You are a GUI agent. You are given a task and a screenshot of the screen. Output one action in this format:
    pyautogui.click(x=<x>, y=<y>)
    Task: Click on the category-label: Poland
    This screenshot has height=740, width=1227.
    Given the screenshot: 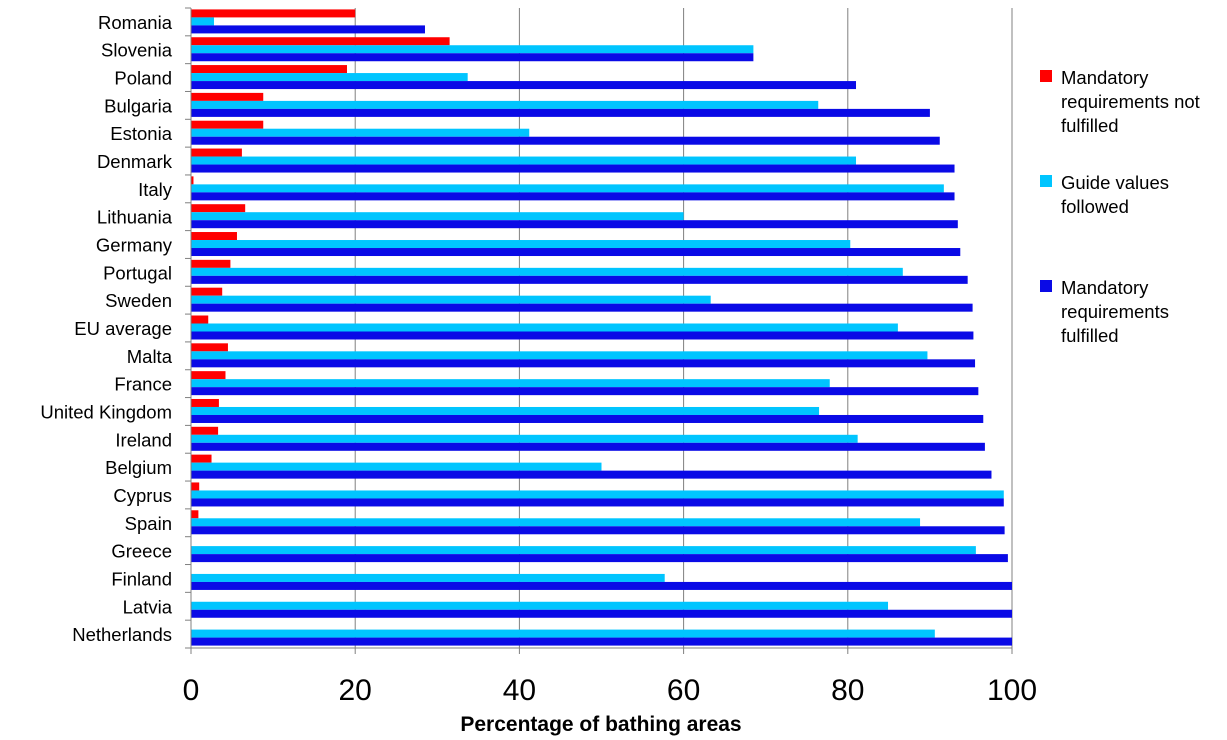 What is the action you would take?
    pyautogui.click(x=143, y=78)
    